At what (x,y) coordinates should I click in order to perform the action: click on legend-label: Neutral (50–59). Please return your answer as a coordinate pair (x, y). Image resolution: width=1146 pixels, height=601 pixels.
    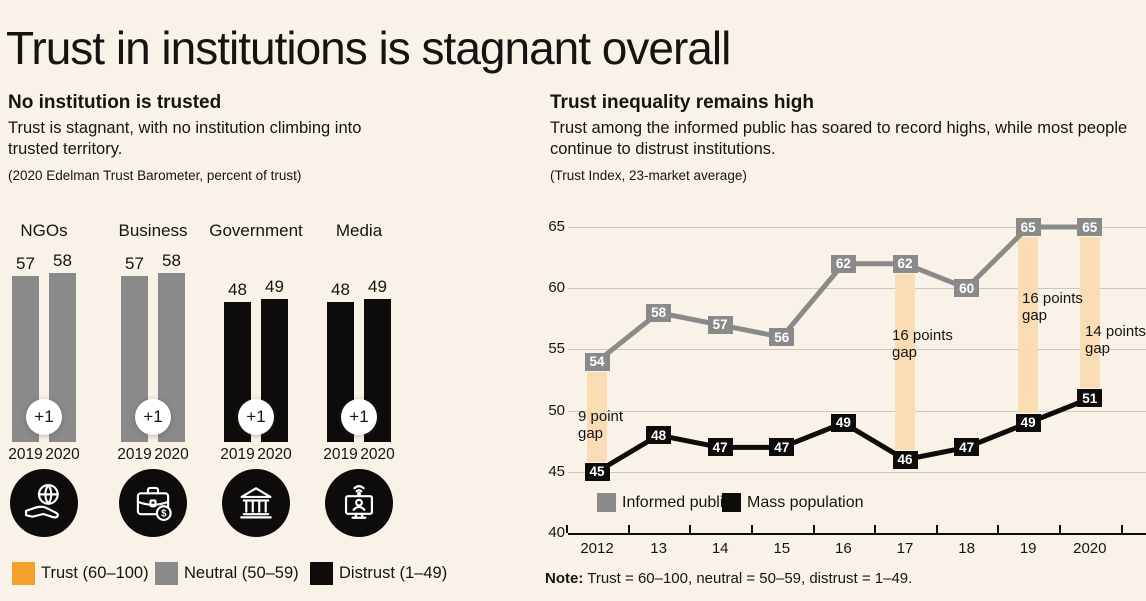
    Looking at the image, I should click on (241, 573).